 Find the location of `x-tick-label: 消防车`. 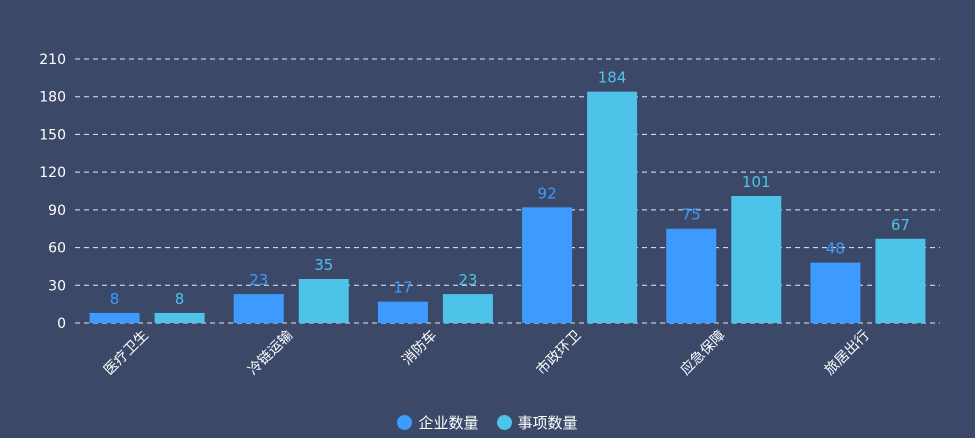

x-tick-label: 消防车 is located at coordinates (420, 348).